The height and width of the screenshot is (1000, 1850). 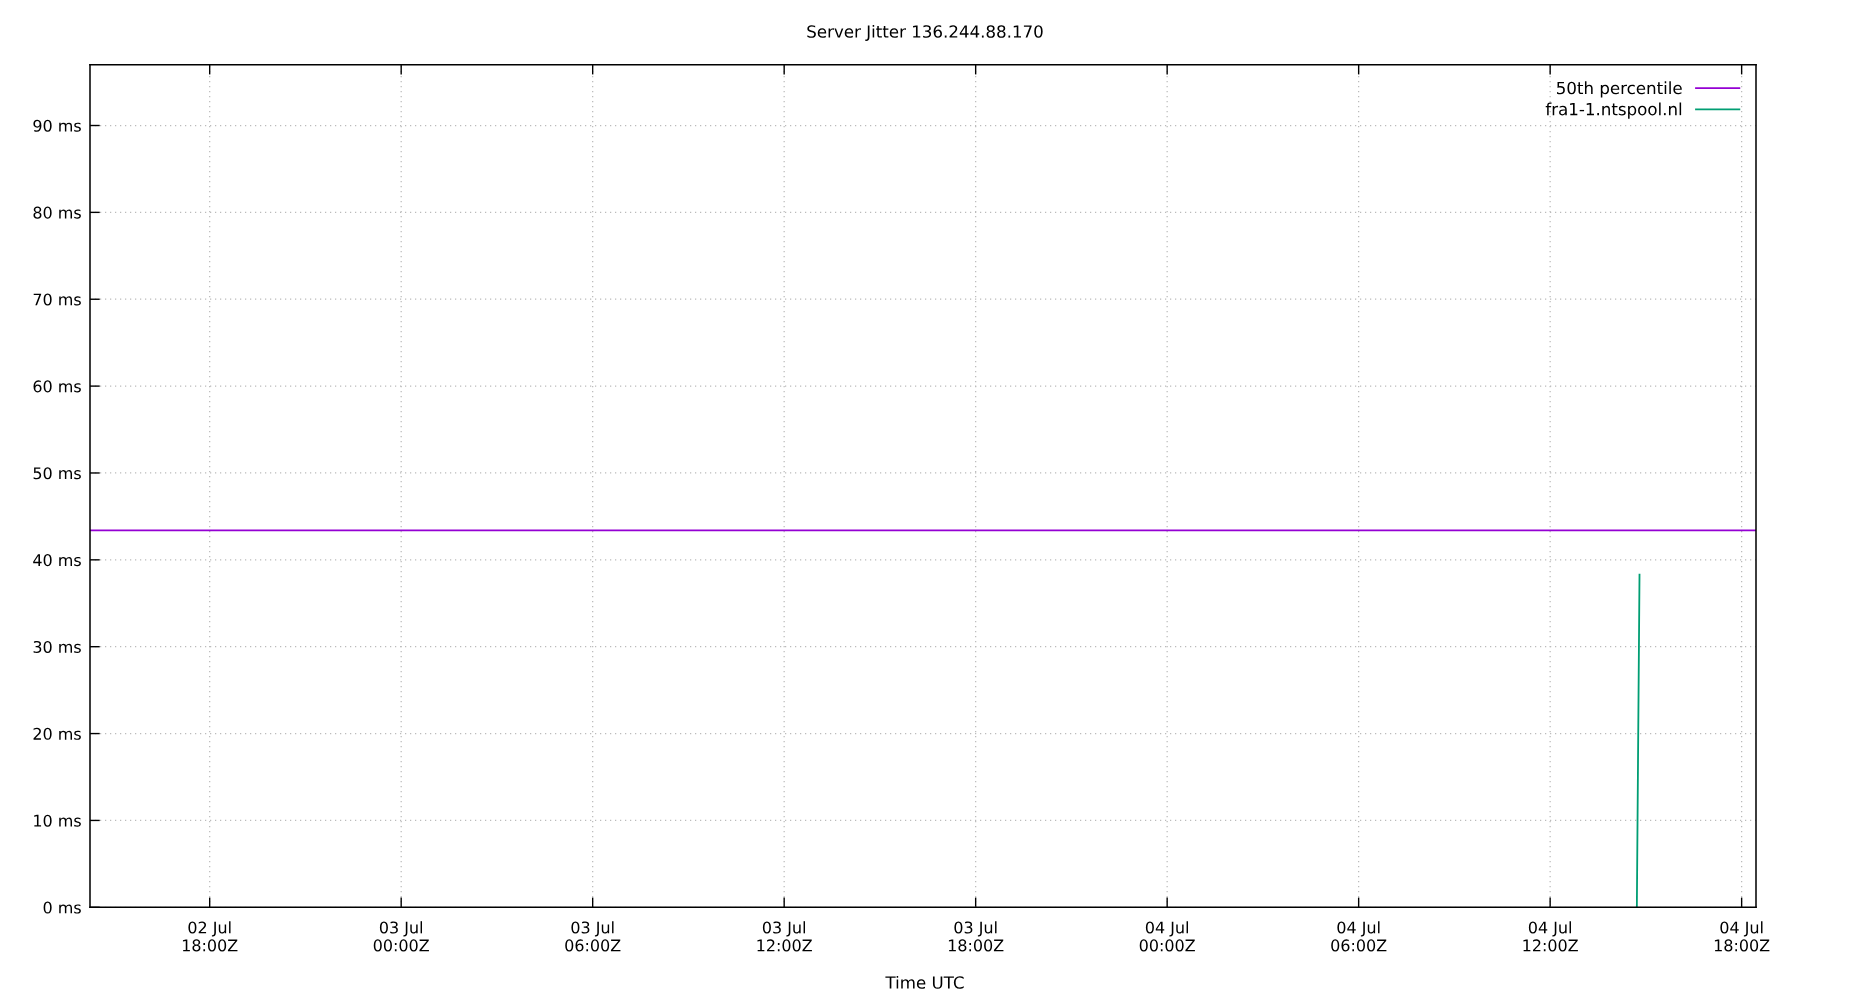 What do you see at coordinates (784, 936) in the screenshot?
I see `x-tick-label: 03 Jul 12:00Z` at bounding box center [784, 936].